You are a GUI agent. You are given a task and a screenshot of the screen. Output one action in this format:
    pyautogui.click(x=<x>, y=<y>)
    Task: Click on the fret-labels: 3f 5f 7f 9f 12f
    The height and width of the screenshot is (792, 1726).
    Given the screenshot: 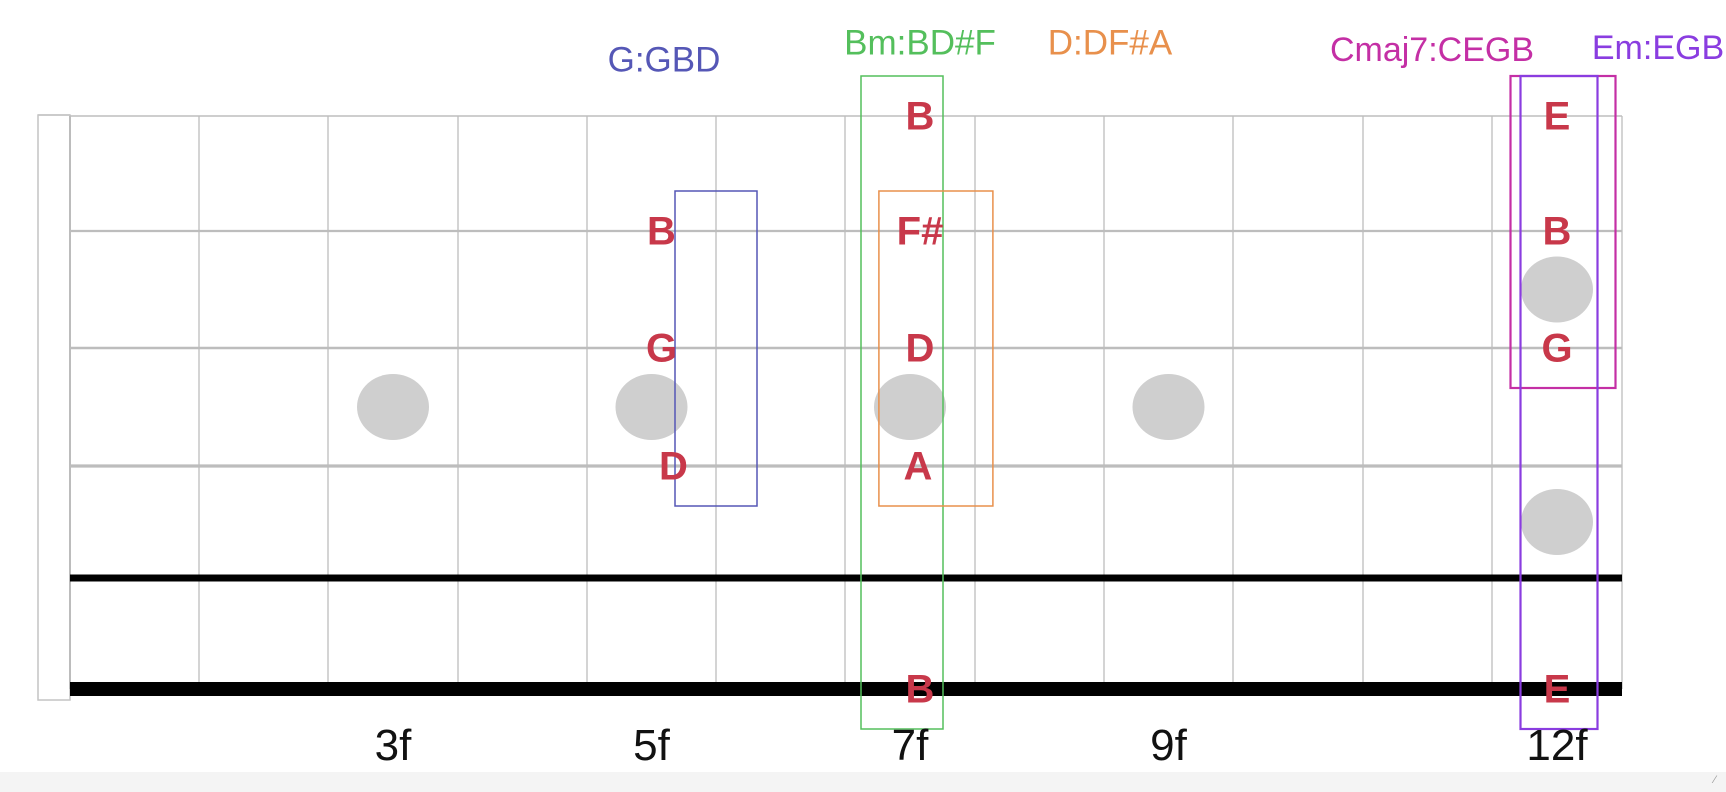 What is the action you would take?
    pyautogui.click(x=982, y=745)
    